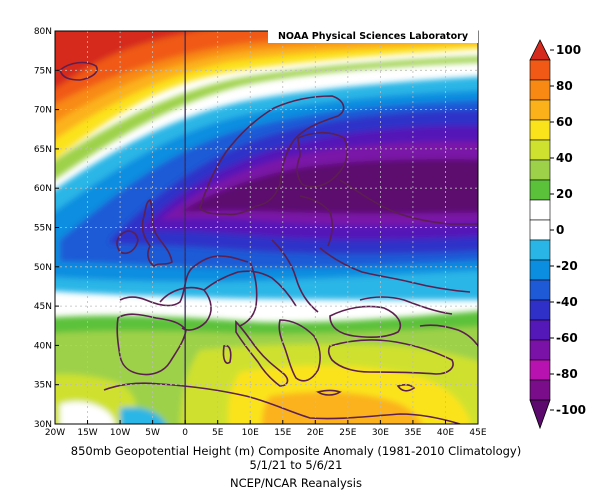 This screenshot has width=592, height=496. Describe the element at coordinates (568, 50) in the screenshot. I see `colorbar-label: 100` at that location.